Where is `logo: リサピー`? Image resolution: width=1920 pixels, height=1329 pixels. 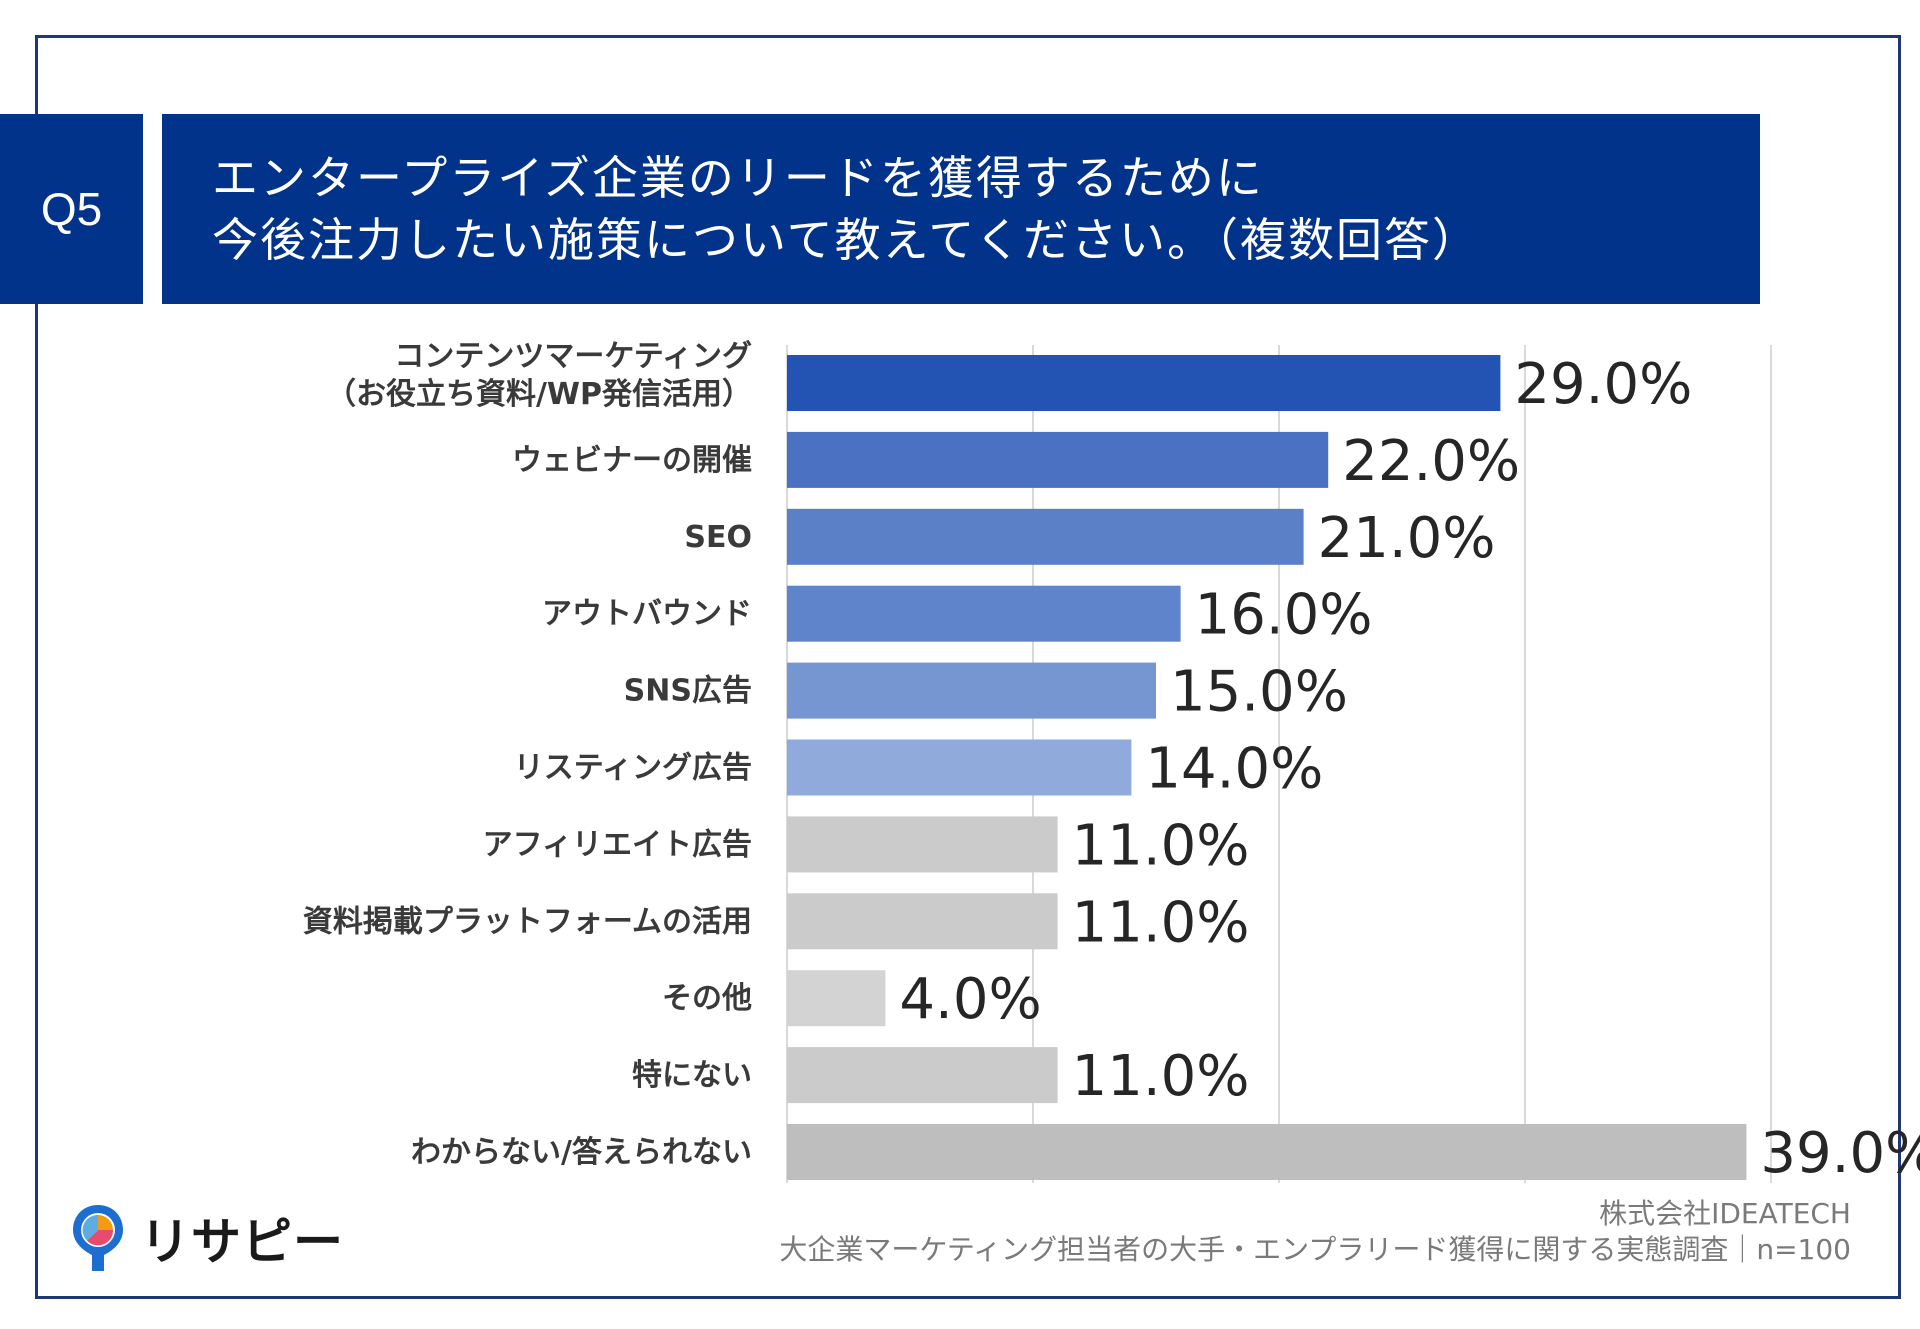
logo: リサピー is located at coordinates (207, 1238).